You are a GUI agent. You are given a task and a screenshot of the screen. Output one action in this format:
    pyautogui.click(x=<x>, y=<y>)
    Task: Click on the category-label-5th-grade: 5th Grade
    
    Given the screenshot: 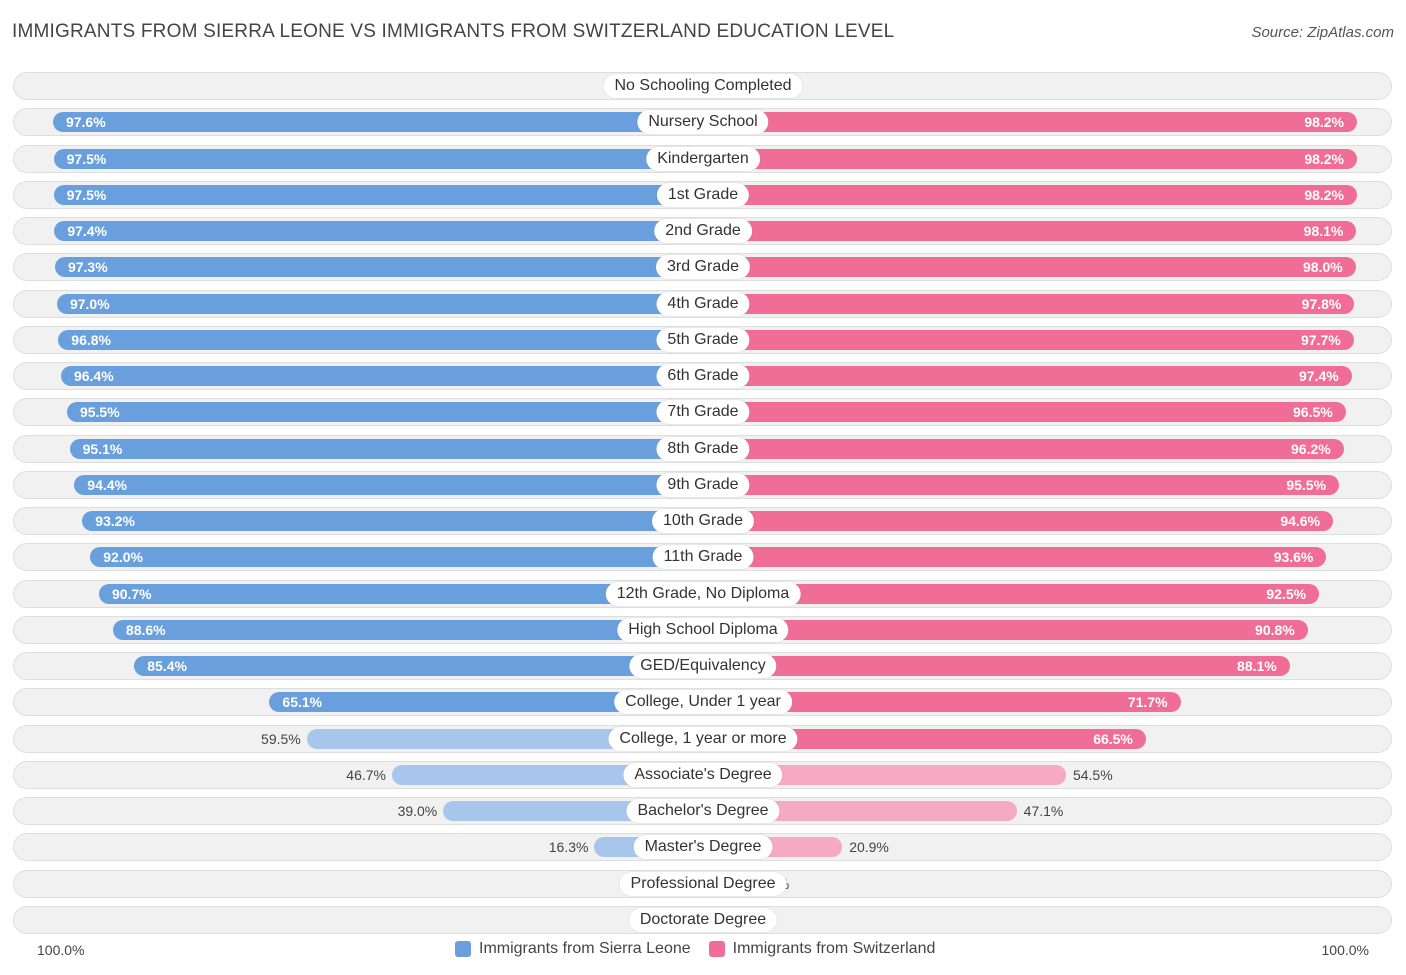 What is the action you would take?
    pyautogui.click(x=703, y=339)
    